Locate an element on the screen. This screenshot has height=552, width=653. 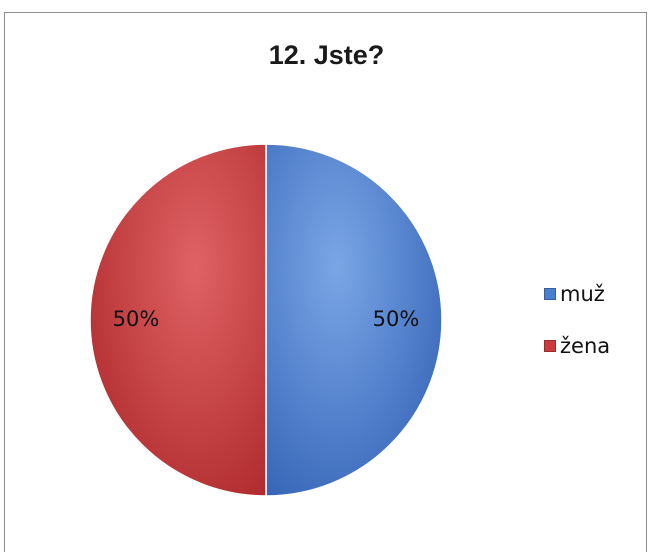
legend: muž žena is located at coordinates (577, 331).